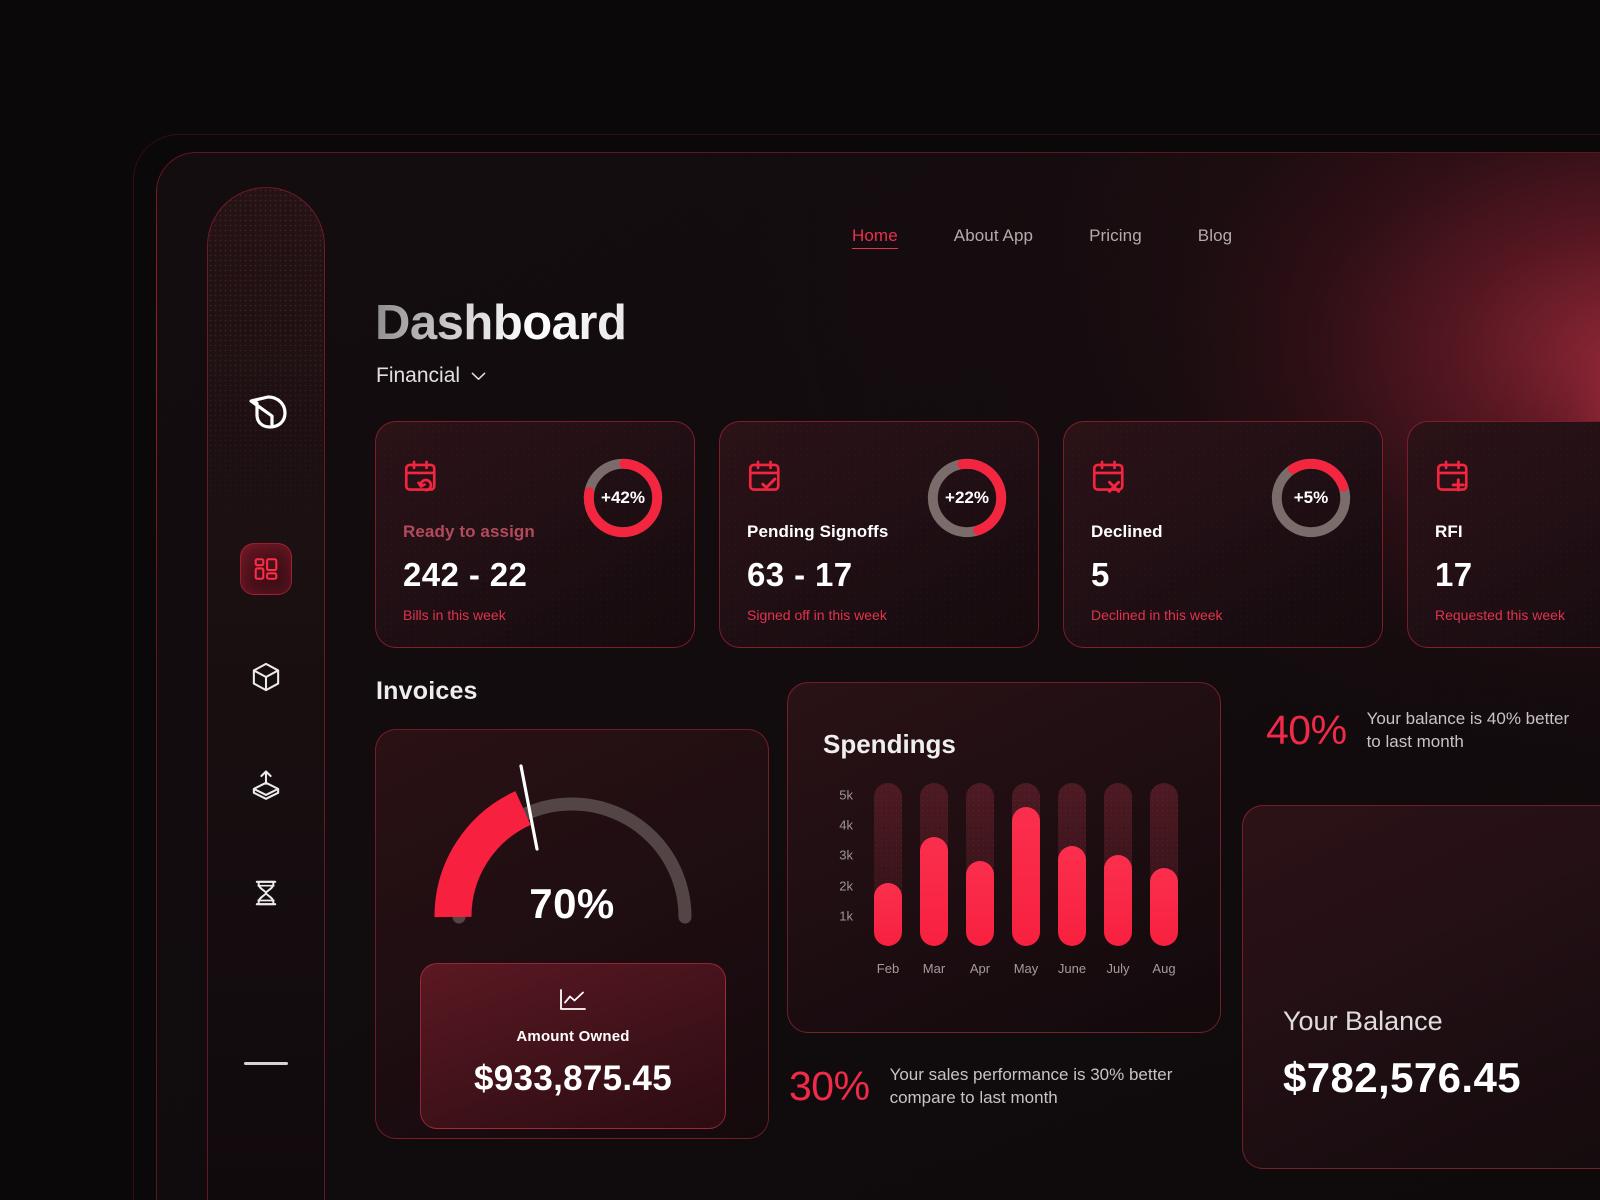 The width and height of the screenshot is (1600, 1200). What do you see at coordinates (1118, 968) in the screenshot?
I see `chart-x-tick: July` at bounding box center [1118, 968].